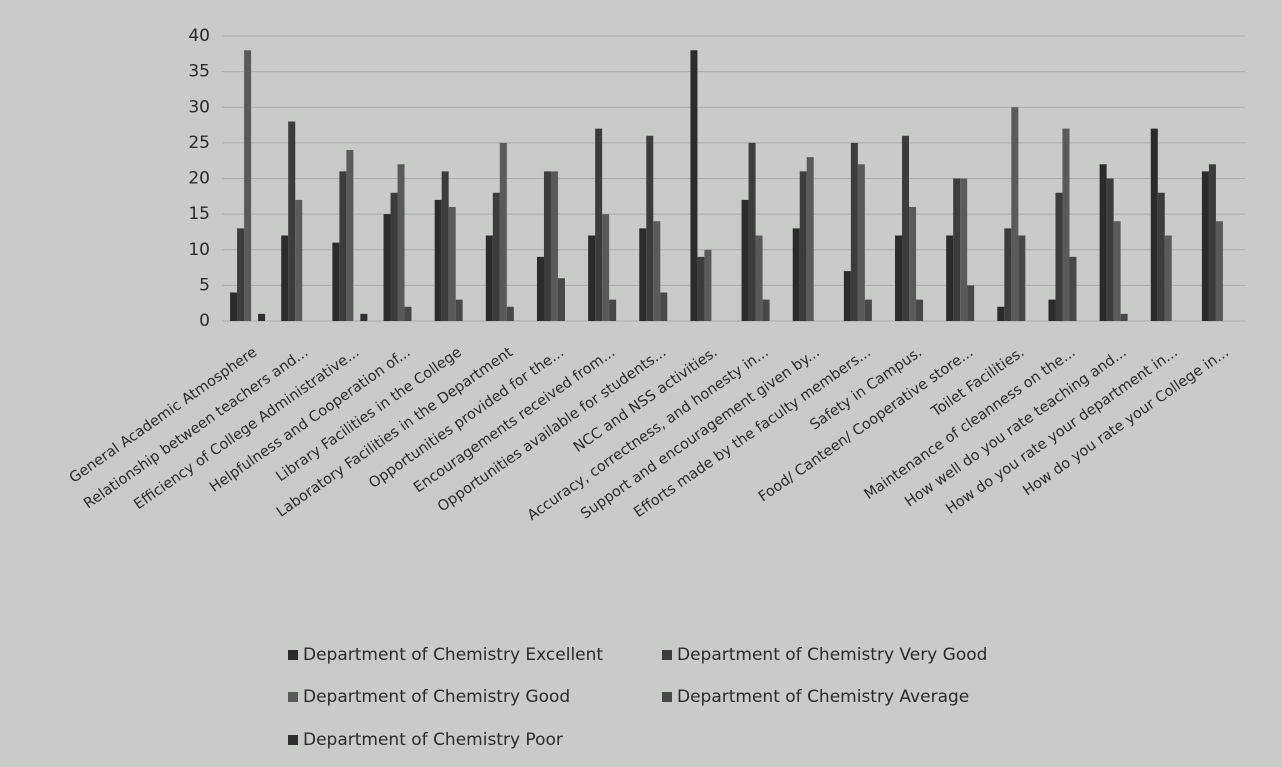 The height and width of the screenshot is (767, 1282). I want to click on y-tick-label: 20, so click(199, 179).